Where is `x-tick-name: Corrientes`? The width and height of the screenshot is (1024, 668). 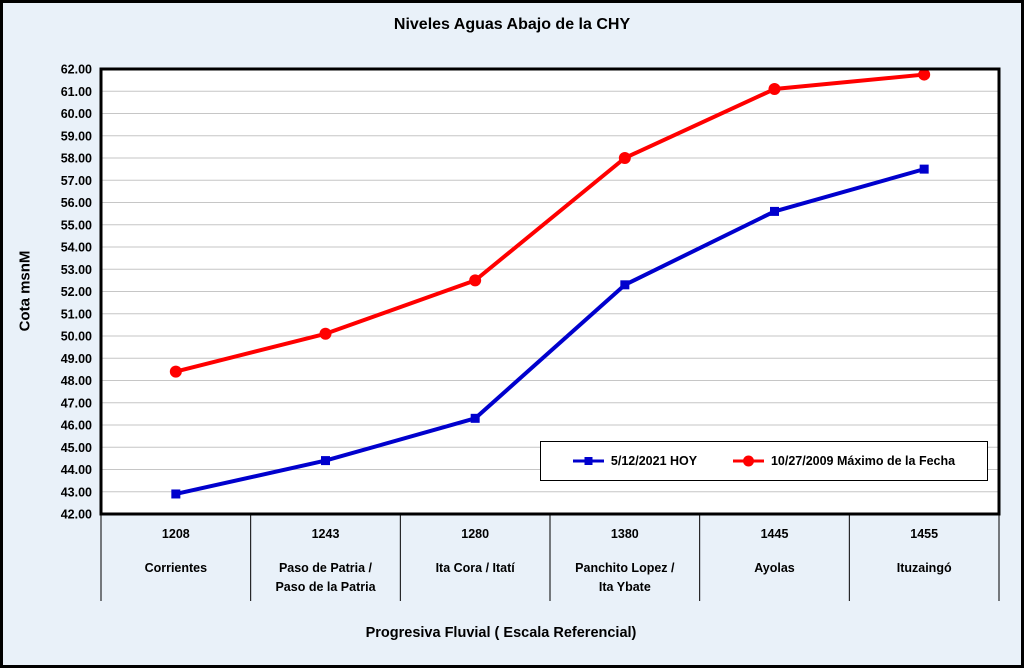
x-tick-name: Corrientes is located at coordinates (176, 568).